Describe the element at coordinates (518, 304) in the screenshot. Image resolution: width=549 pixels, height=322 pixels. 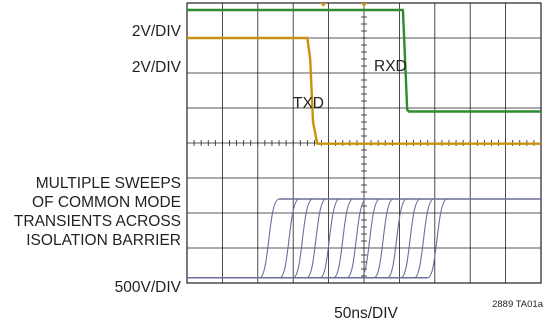
I see `figure-id: 2889 TA01a` at that location.